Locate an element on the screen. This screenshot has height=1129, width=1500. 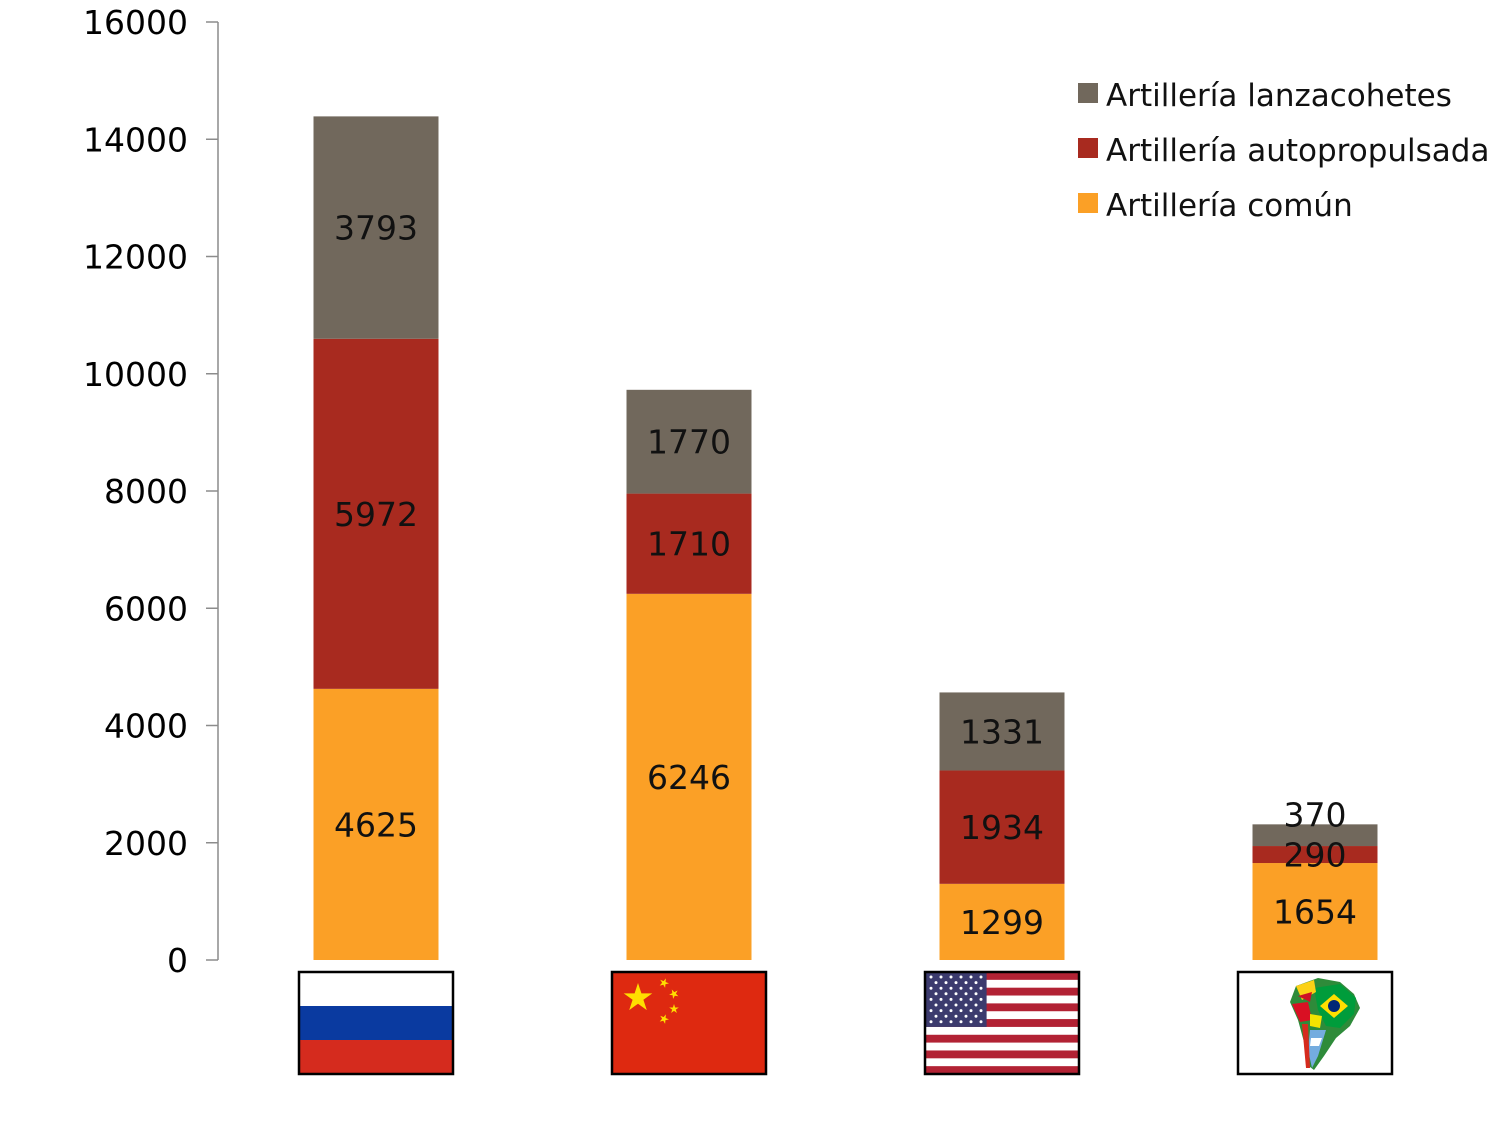
data-label: 1654 is located at coordinates (1315, 912).